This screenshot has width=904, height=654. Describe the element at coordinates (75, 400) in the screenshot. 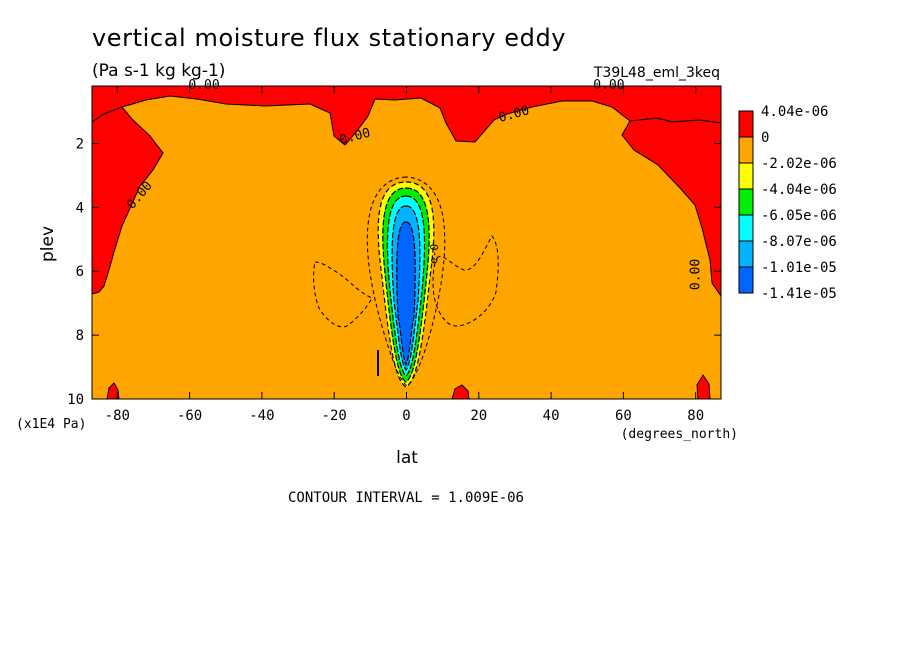

I see `y-tick-label: 10` at that location.